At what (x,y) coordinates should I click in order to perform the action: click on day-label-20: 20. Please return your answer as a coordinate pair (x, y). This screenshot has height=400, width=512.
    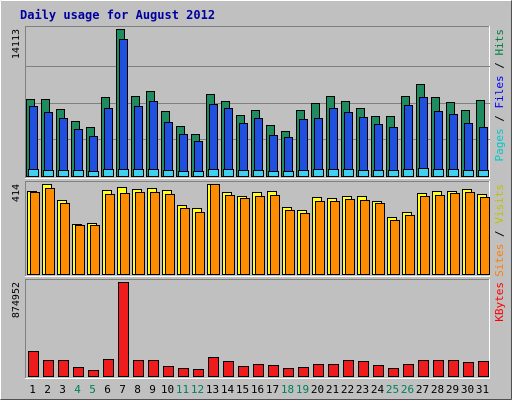
    Looking at the image, I should click on (317, 389).